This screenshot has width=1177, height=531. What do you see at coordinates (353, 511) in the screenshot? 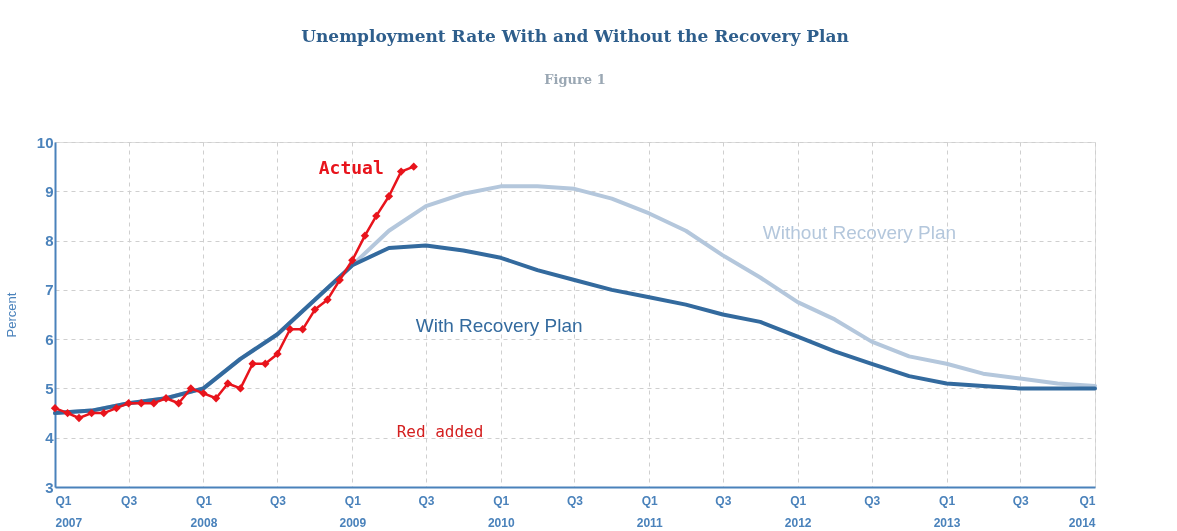
I see `x-tick-label: Q1 2009` at bounding box center [353, 511].